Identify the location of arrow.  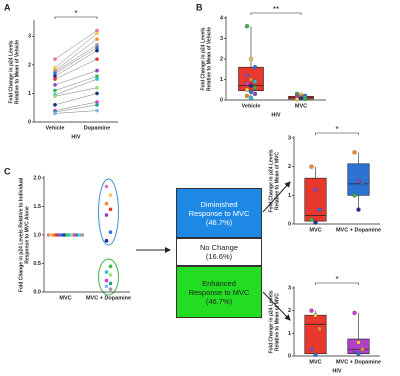
(276, 306).